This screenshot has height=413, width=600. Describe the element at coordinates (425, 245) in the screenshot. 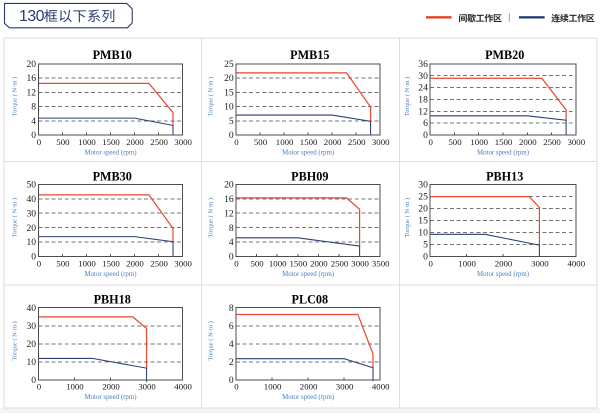

I see `svg-text: 5` at that location.